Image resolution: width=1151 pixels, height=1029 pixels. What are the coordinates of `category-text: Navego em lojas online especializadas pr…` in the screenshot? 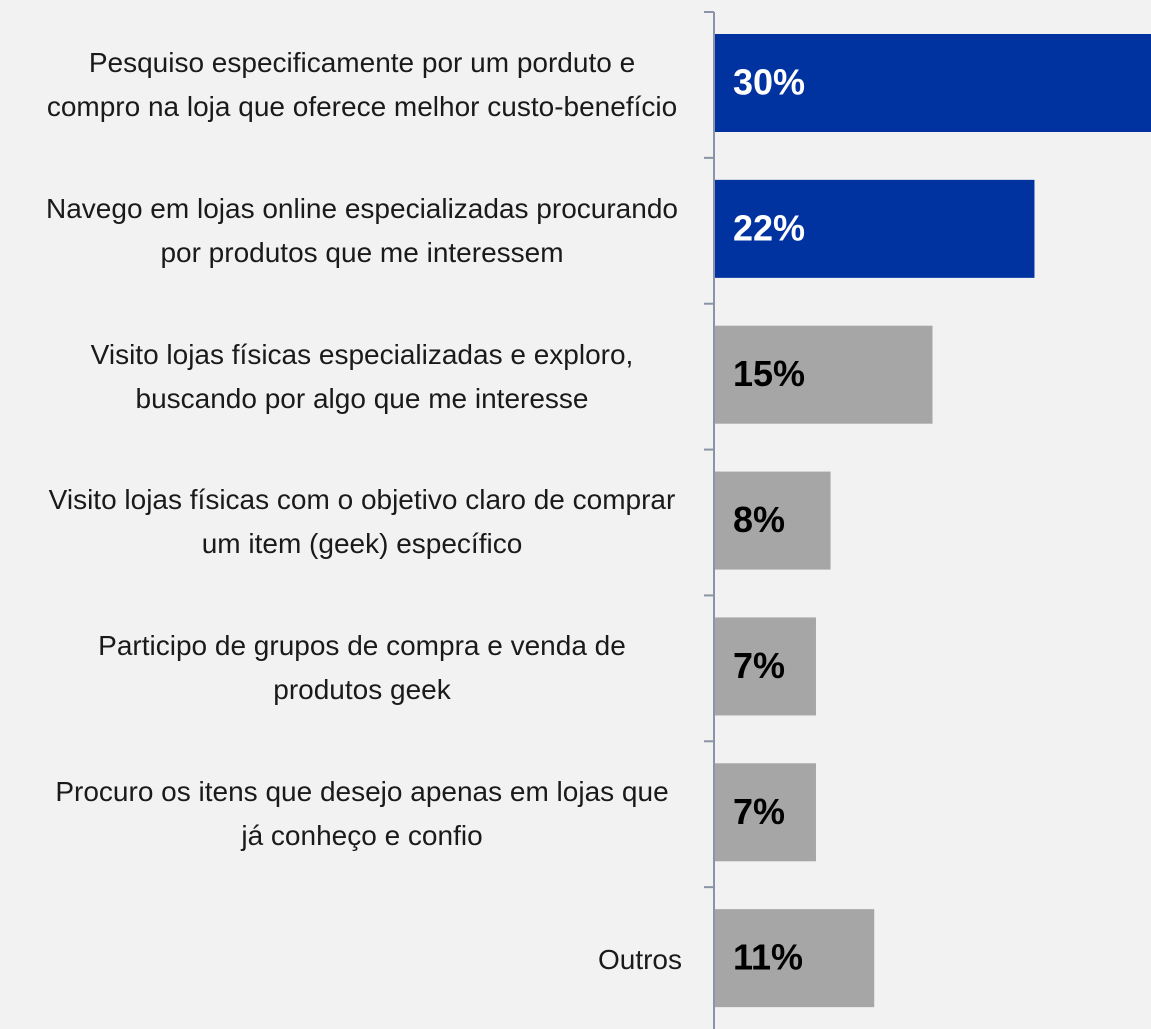 It's located at (362, 230).